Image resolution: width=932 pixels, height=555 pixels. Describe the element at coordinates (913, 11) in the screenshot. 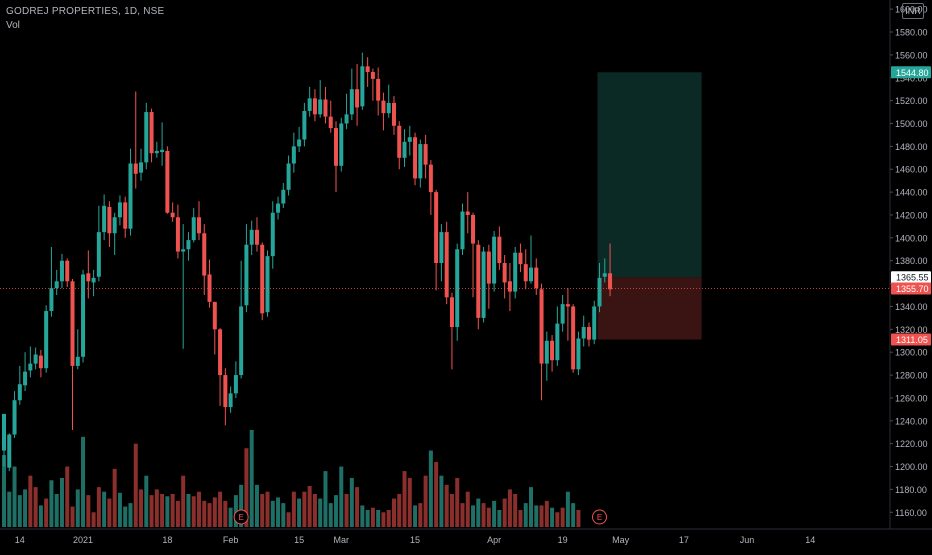

I see `currency-badge: INR` at that location.